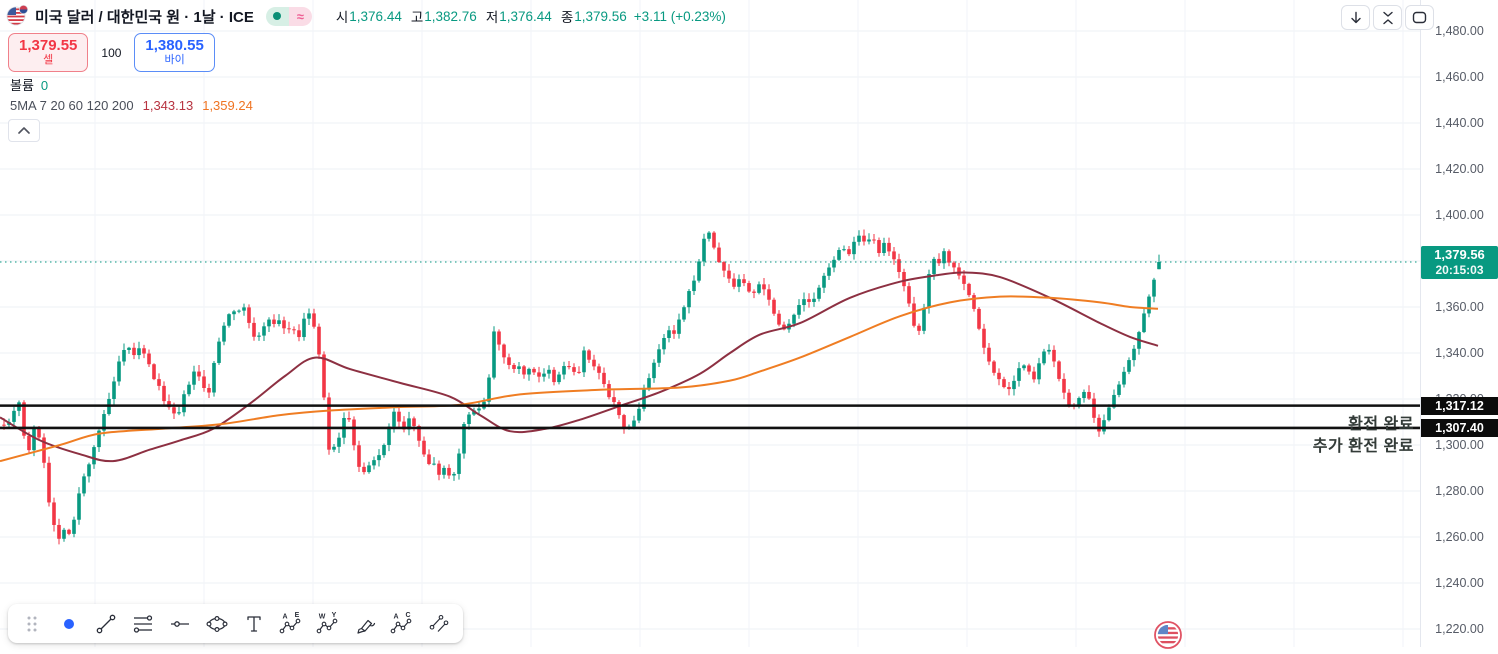 This screenshot has width=1498, height=654. Describe the element at coordinates (48, 60) in the screenshot. I see `sell-label: 셀` at that location.